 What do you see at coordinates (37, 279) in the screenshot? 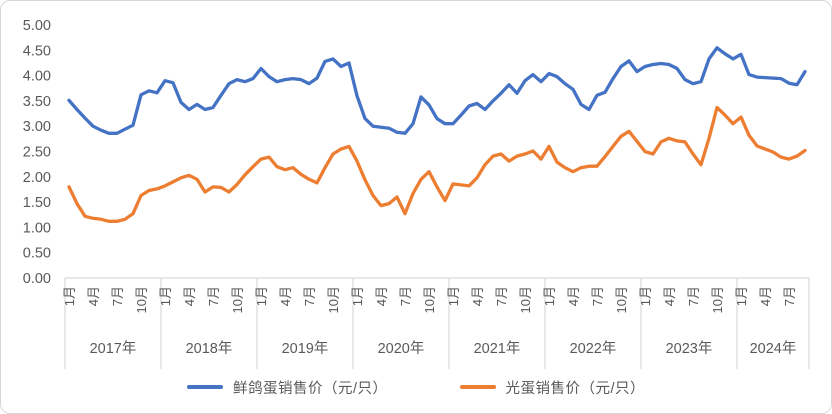
I see `y-axis-tick-label: 0.00` at bounding box center [37, 279].